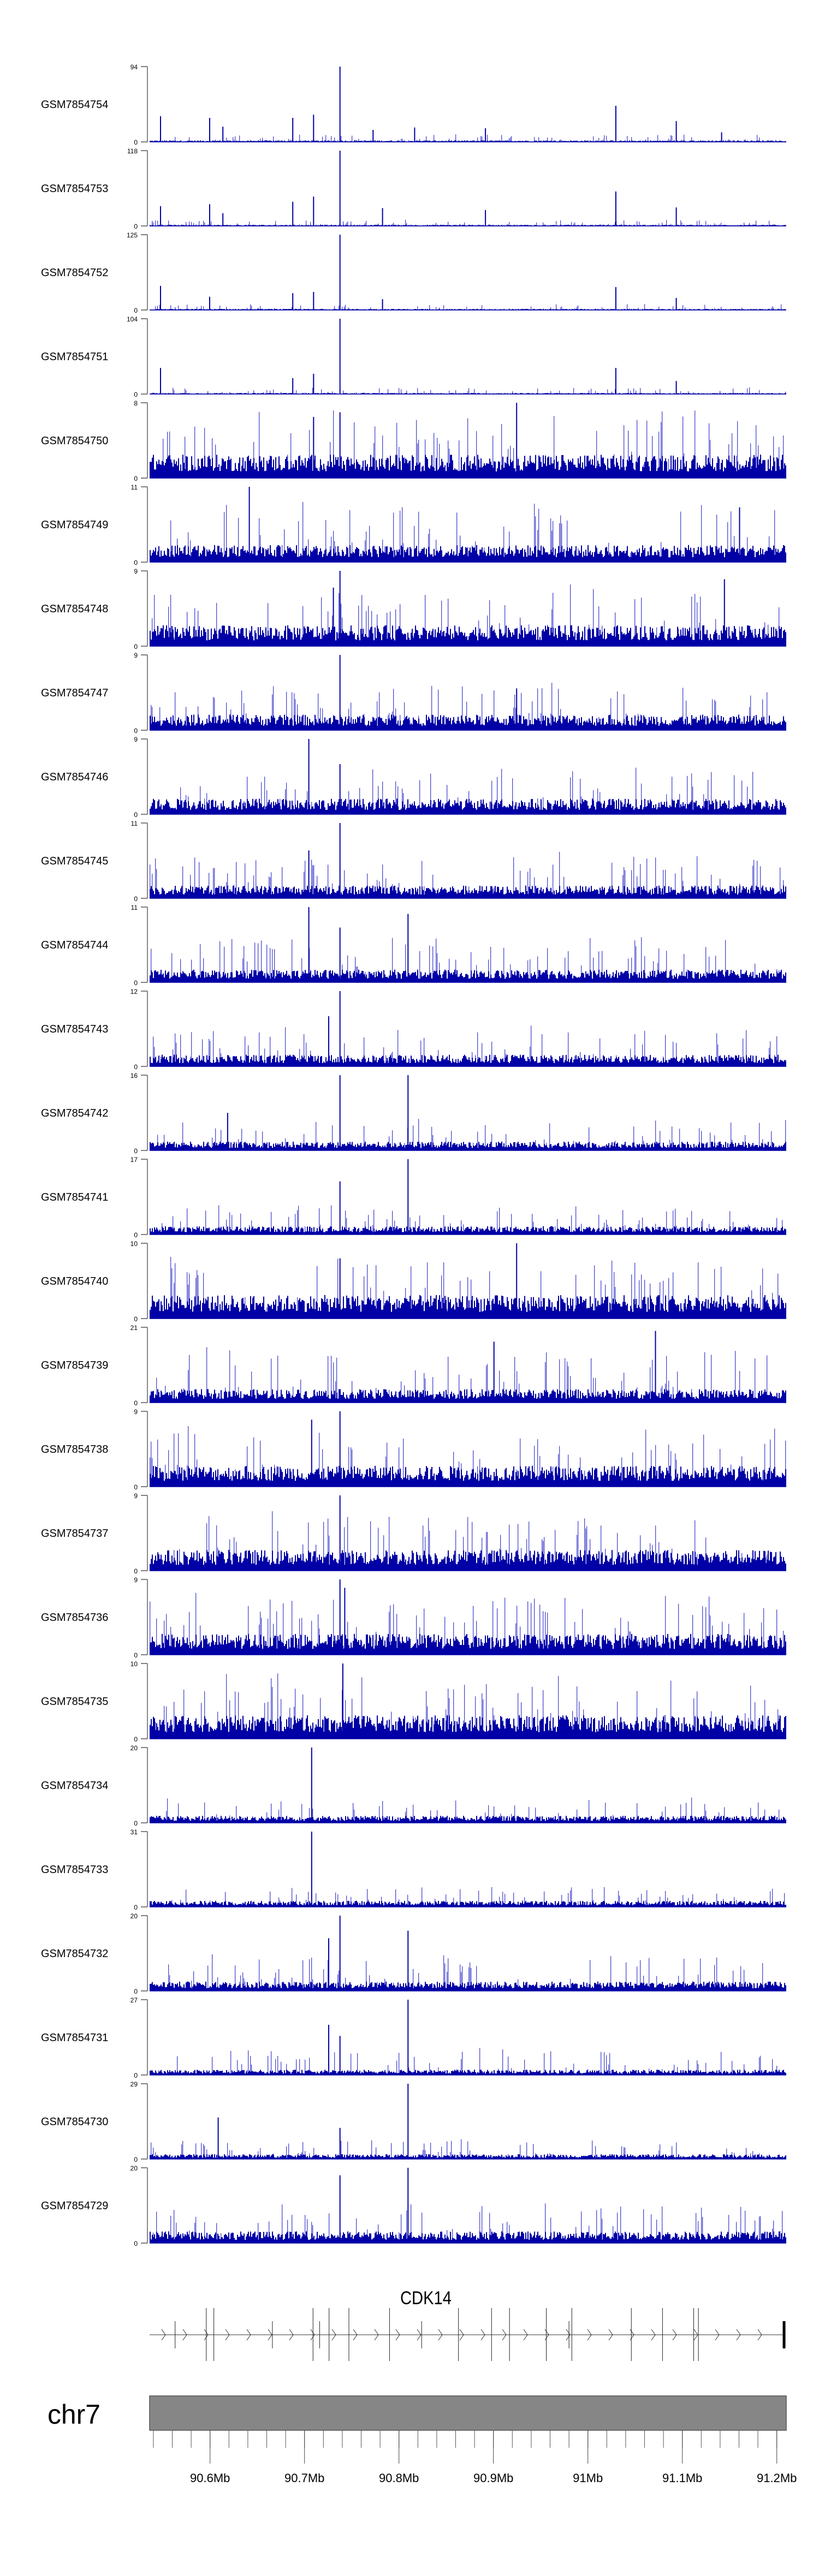  Describe the element at coordinates (75, 777) in the screenshot. I see `track-label: GSM7854746` at that location.